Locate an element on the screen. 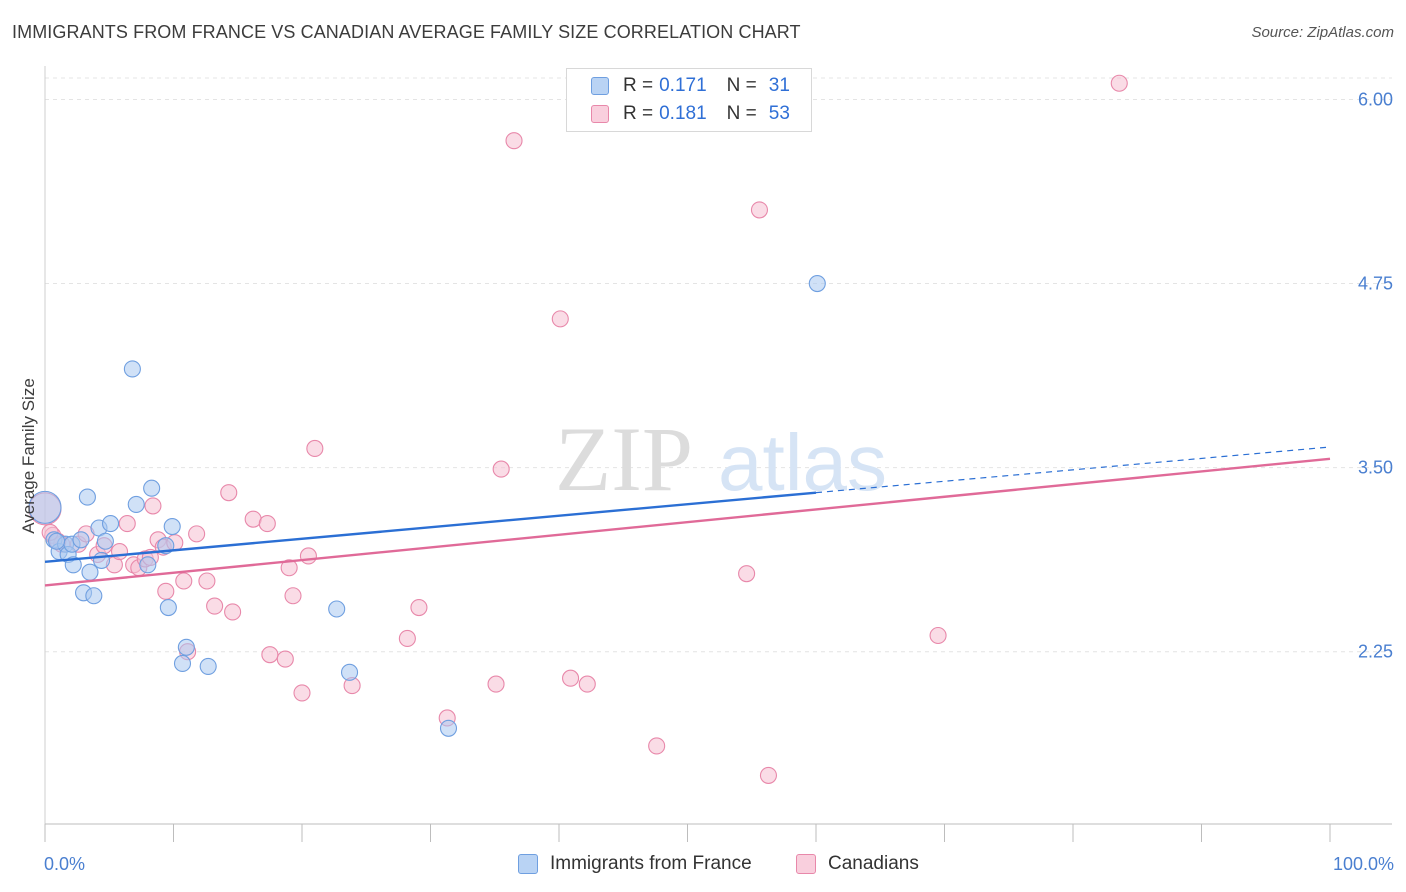 This screenshot has width=1406, height=892. bottom-legend-label-france: Immigrants from France is located at coordinates (651, 863).